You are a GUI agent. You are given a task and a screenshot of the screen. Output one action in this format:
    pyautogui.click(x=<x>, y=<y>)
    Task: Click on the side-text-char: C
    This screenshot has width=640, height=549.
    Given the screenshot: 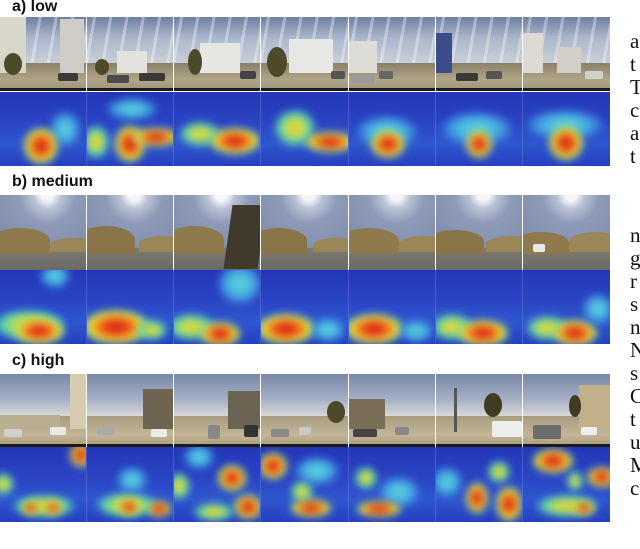 What is the action you would take?
    pyautogui.click(x=635, y=396)
    